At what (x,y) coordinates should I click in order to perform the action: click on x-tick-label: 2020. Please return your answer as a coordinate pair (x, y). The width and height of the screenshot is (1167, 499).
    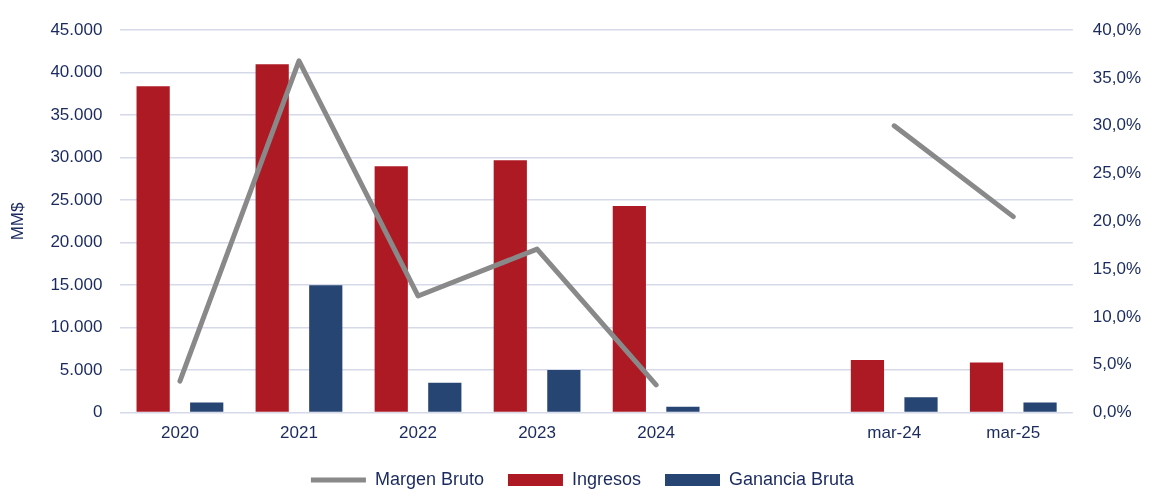
    Looking at the image, I should click on (180, 433).